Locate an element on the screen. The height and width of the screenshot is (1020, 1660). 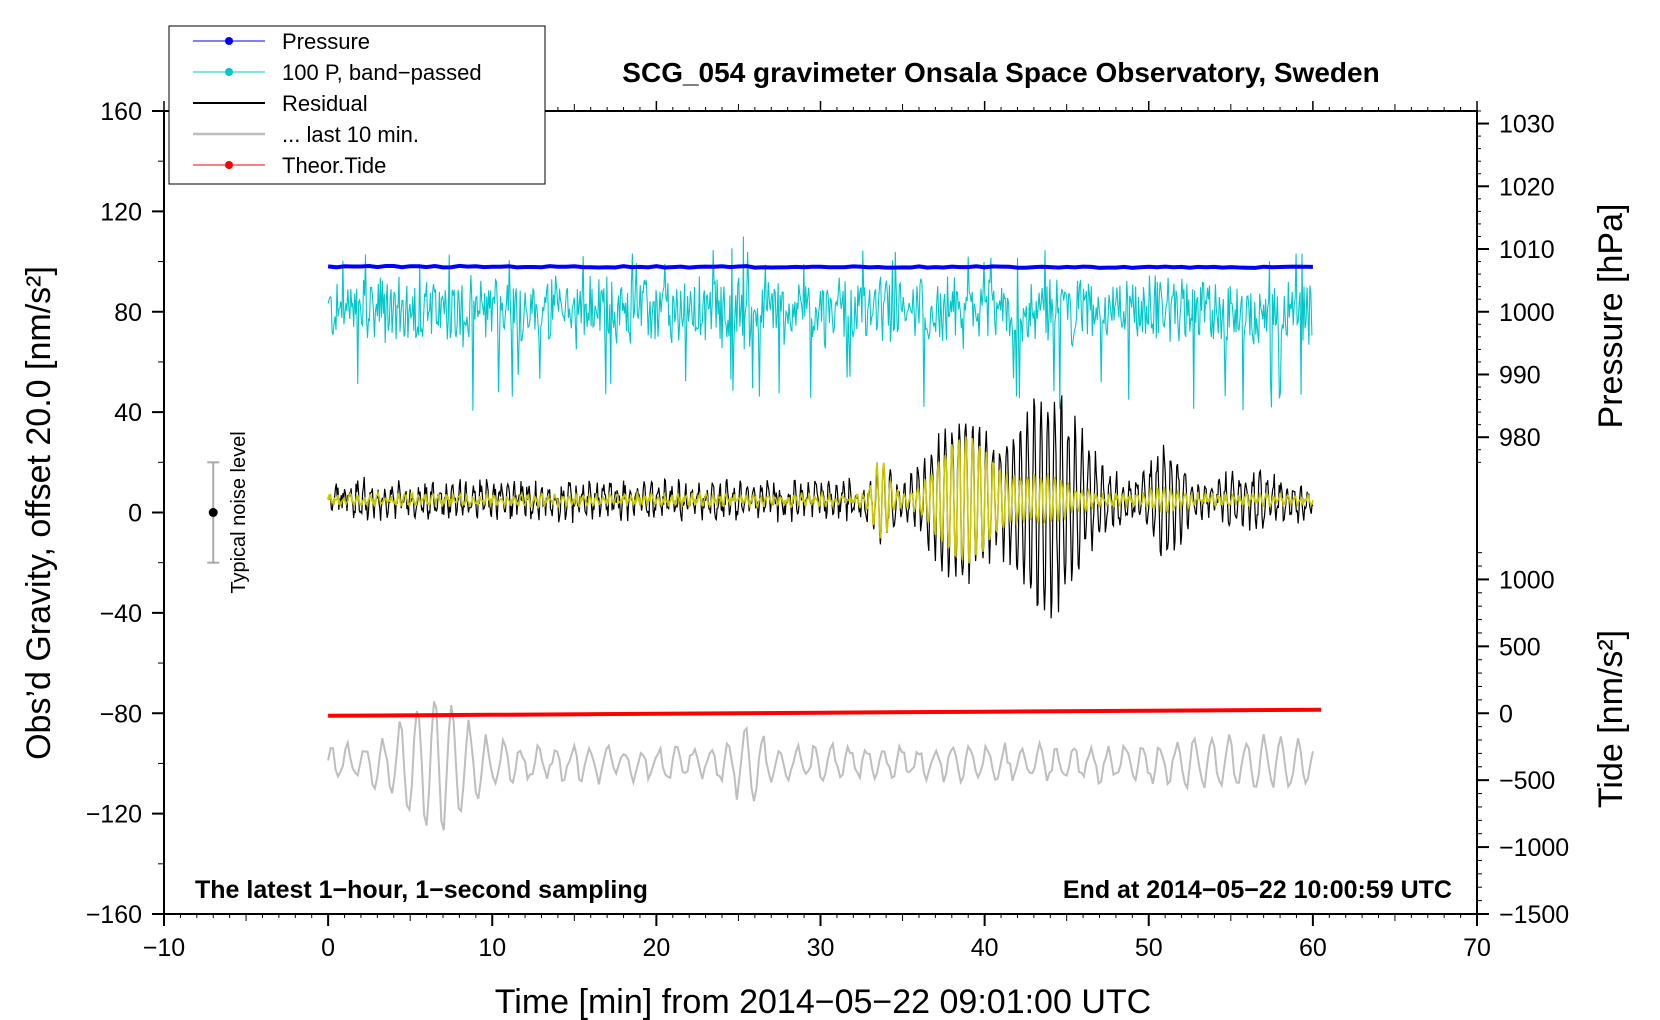
legend-label: ... last 10 min. is located at coordinates (350, 134).